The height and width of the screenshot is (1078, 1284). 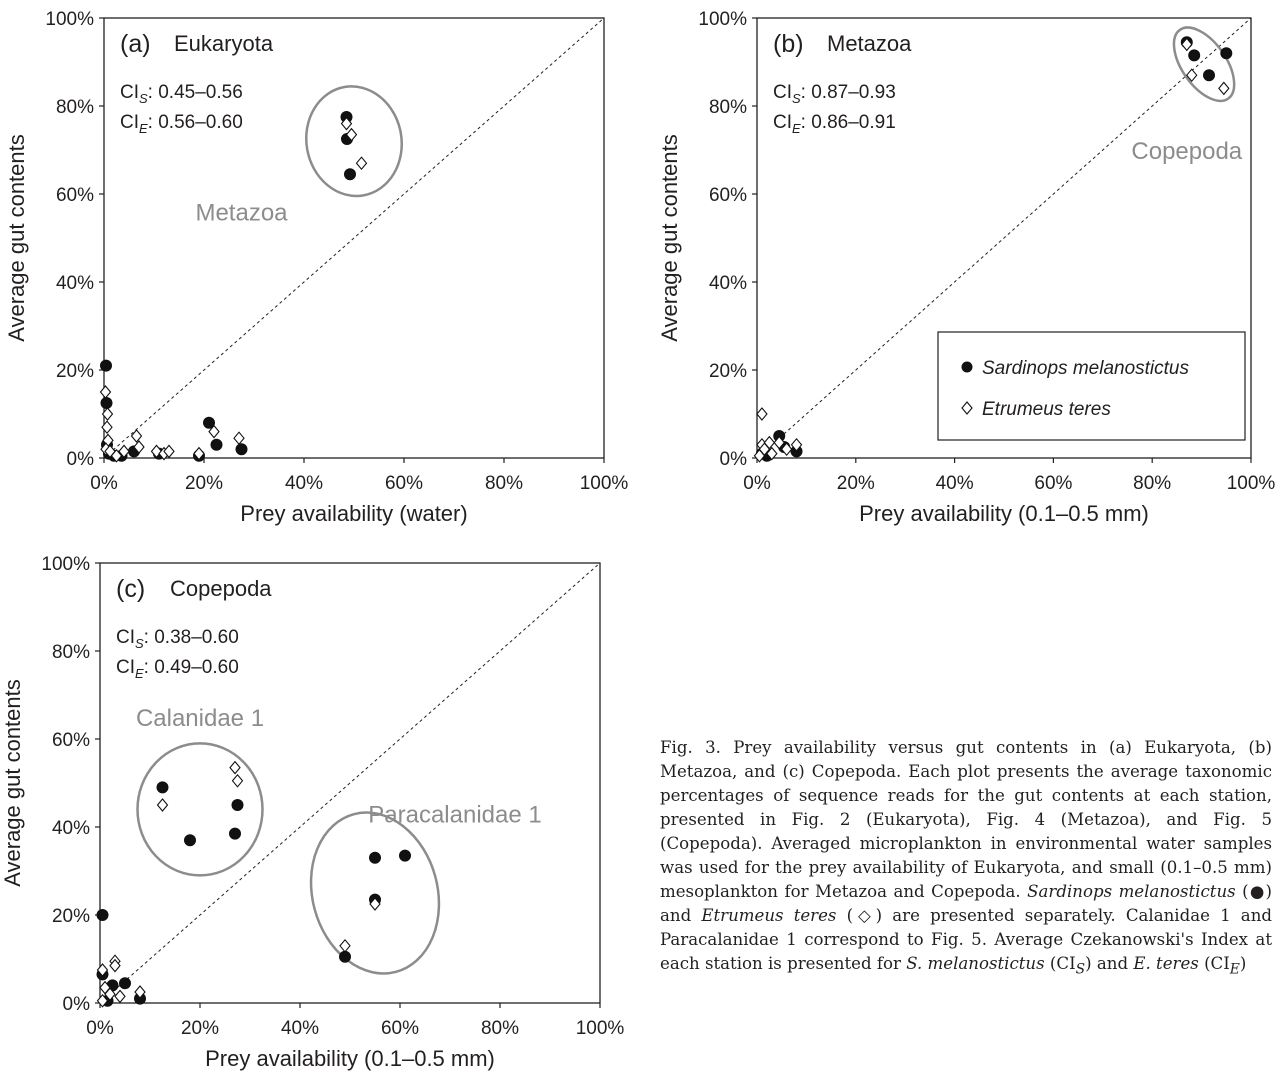 What do you see at coordinates (200, 718) in the screenshot?
I see `group-label-calanidae: Calanidae 1` at bounding box center [200, 718].